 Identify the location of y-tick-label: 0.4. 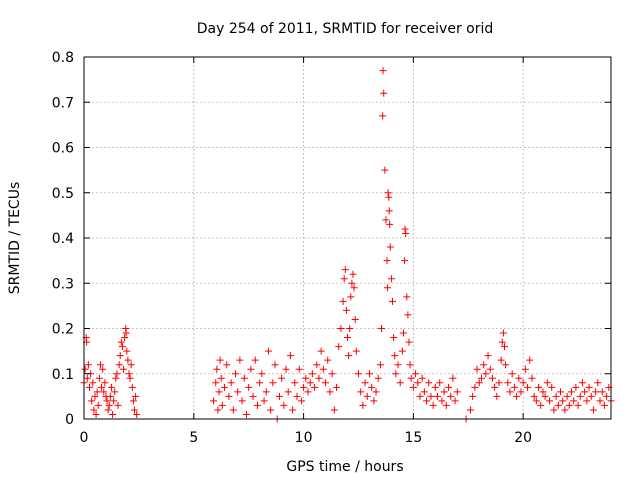
(63, 239).